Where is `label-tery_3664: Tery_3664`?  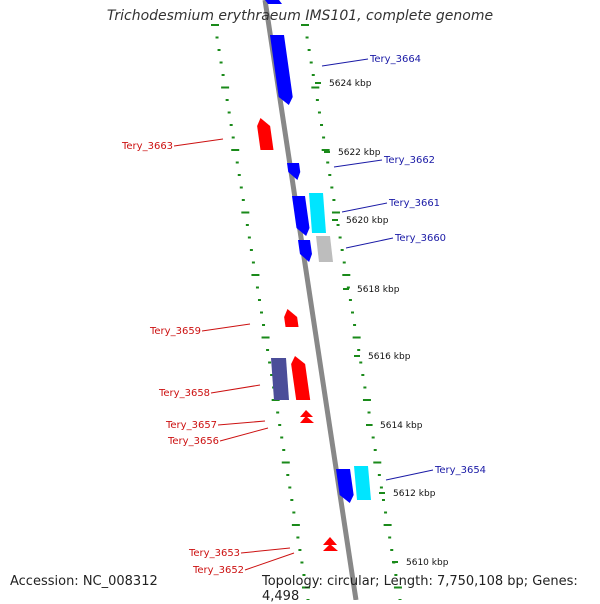 label-tery_3664: Tery_3664 is located at coordinates (395, 59).